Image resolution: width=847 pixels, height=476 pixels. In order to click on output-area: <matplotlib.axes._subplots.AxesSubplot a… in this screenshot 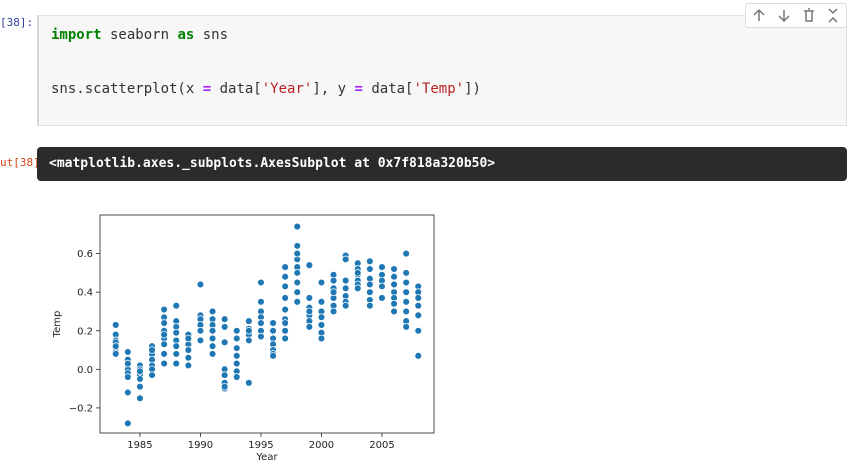, I will do `click(442, 164)`.